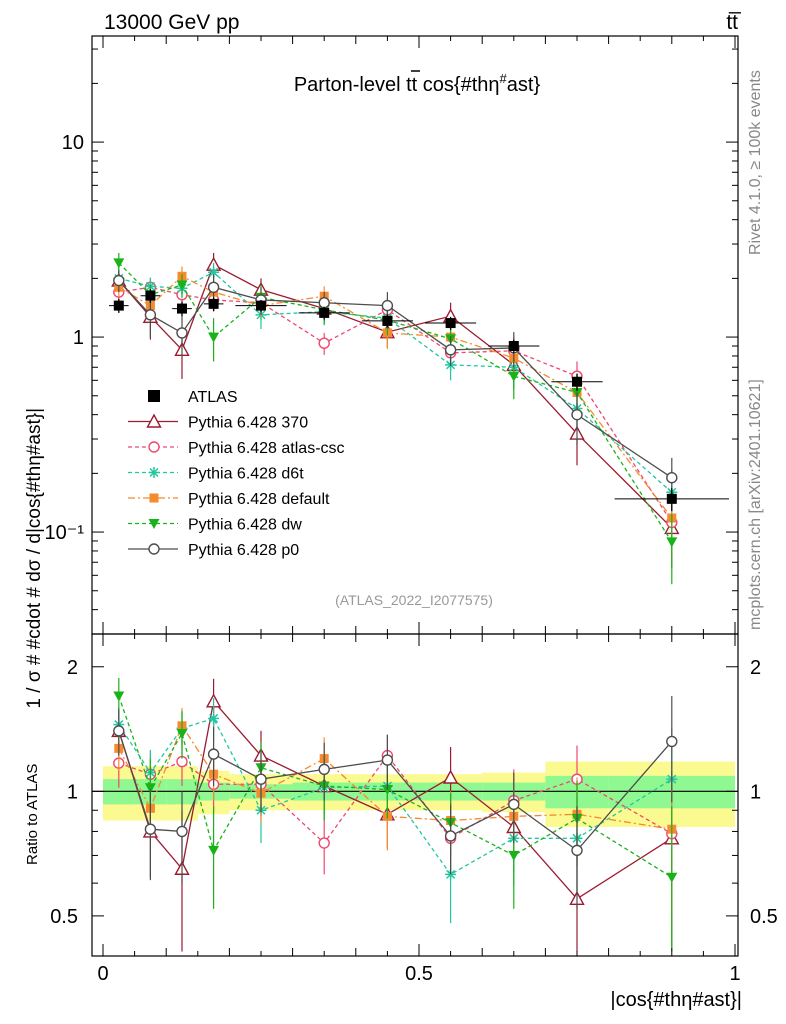 Image resolution: width=786 pixels, height=1024 pixels. I want to click on legend-item-atlas: ATLAS, so click(193, 397).